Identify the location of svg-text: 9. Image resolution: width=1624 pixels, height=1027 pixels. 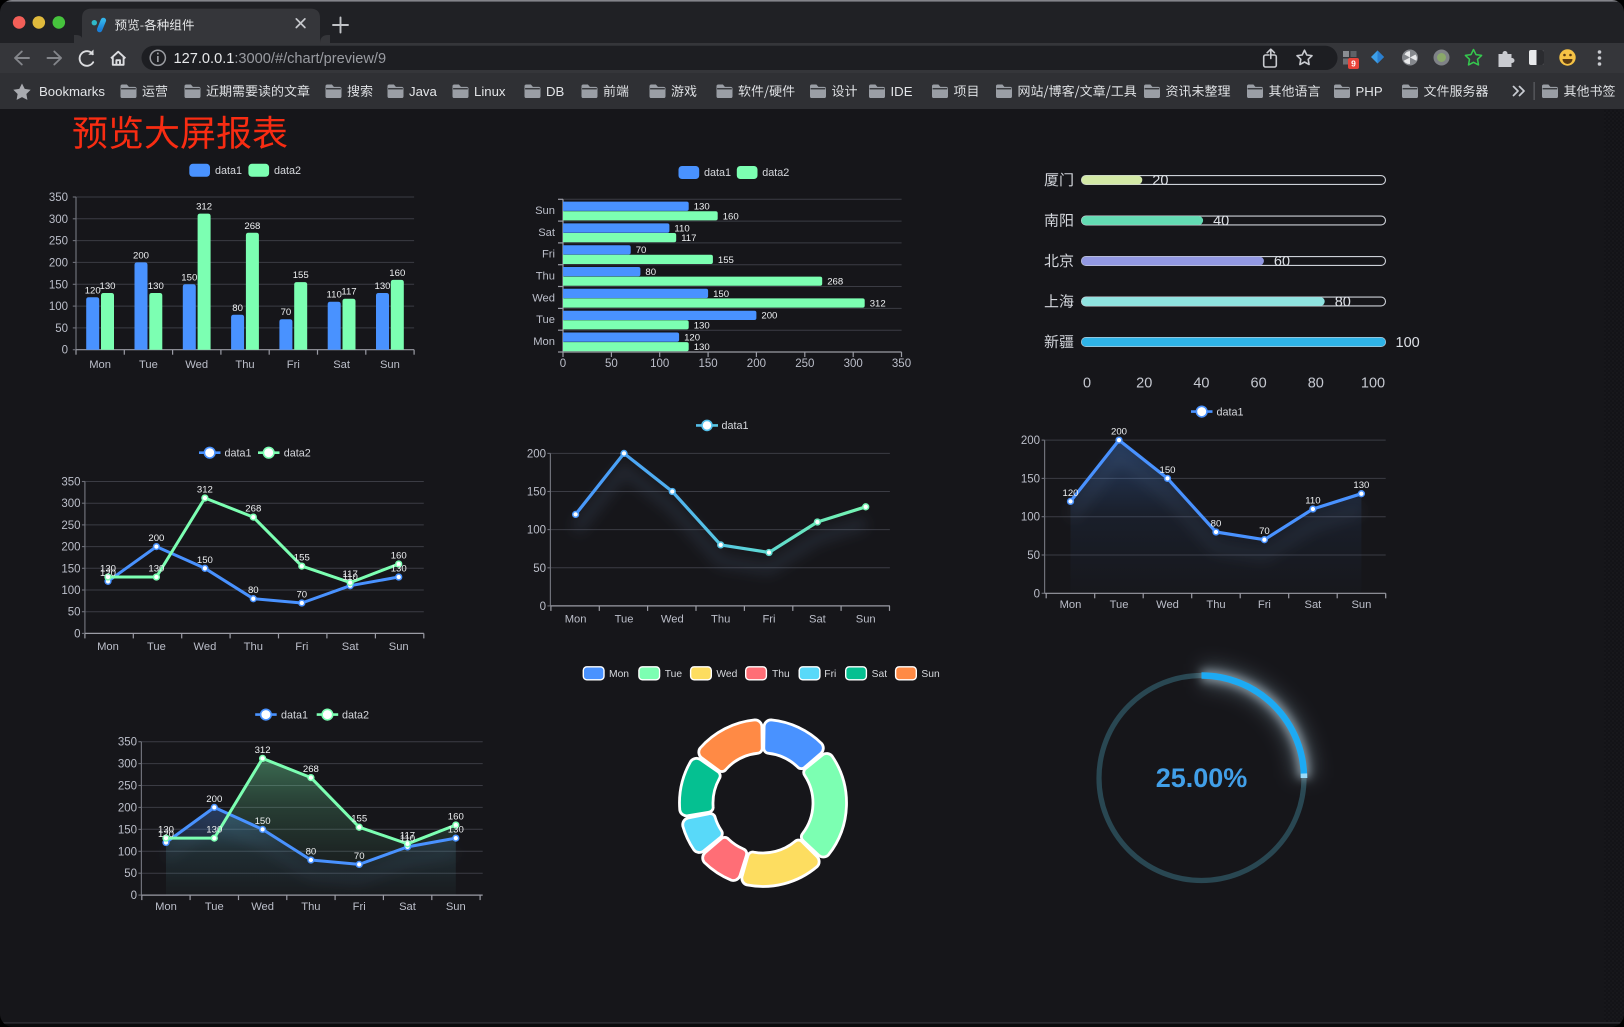
(1353, 64).